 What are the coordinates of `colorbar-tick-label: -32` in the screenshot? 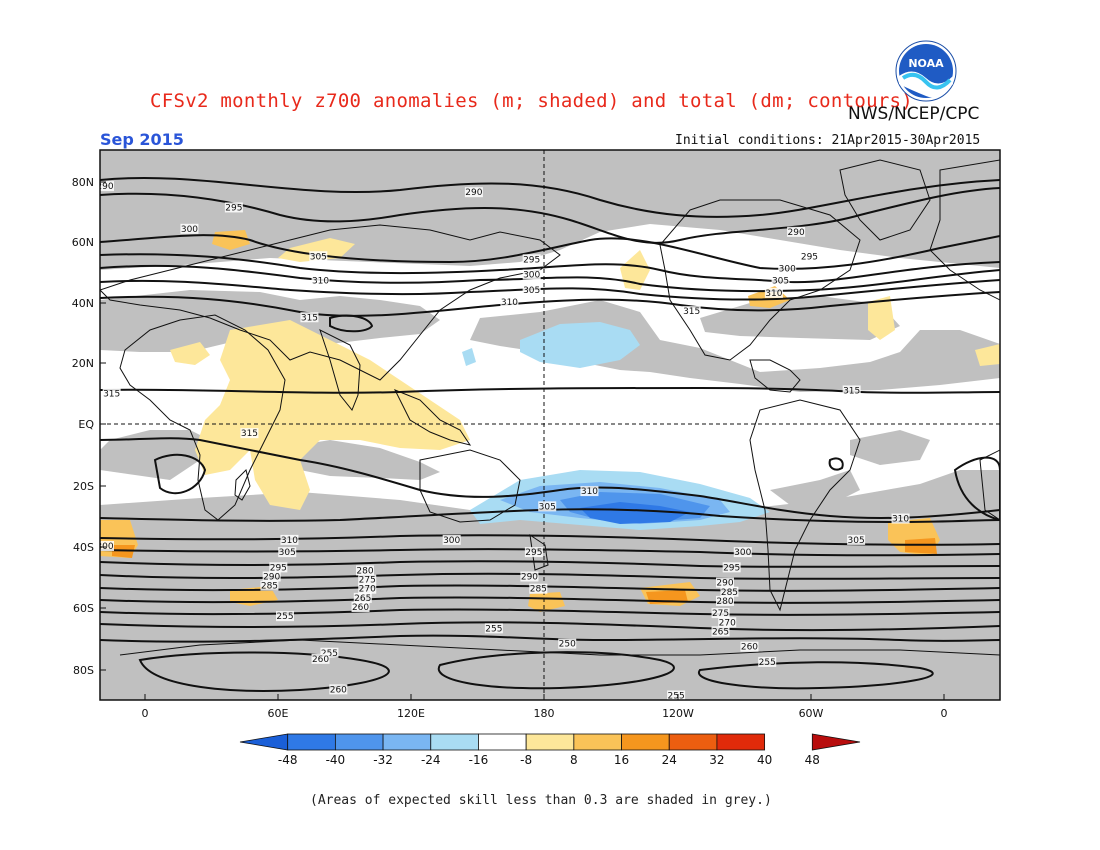 It's located at (383, 760).